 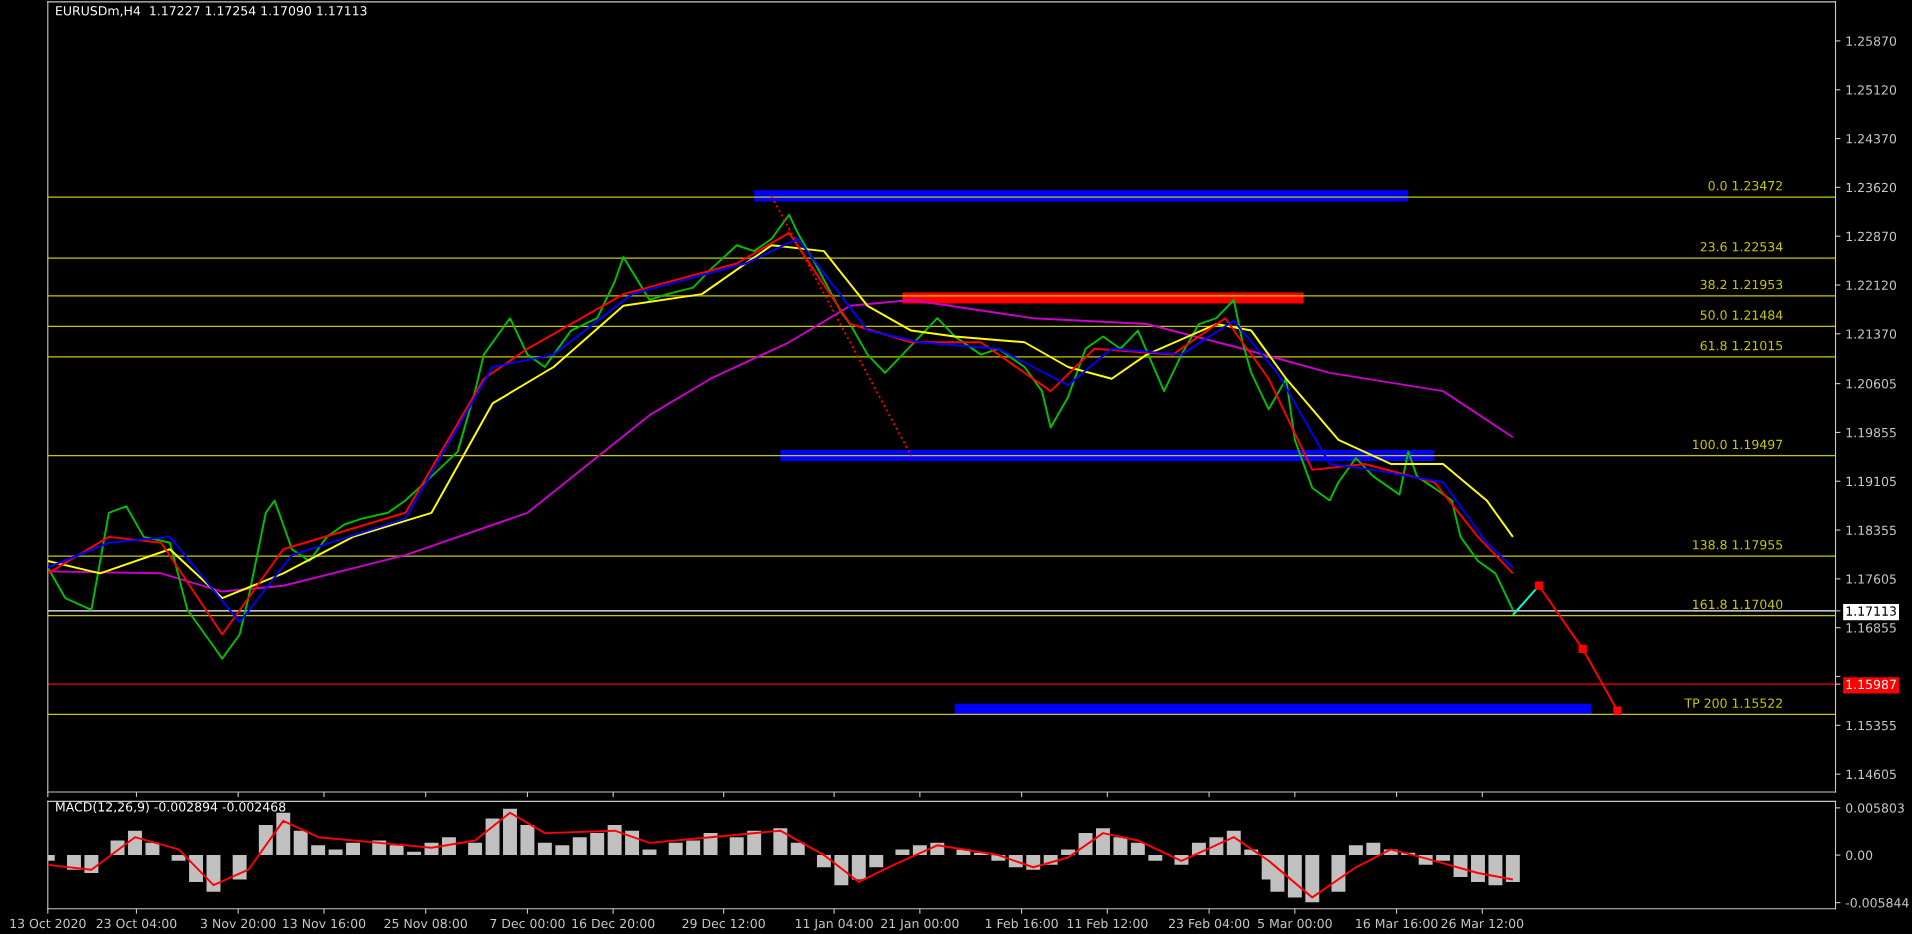 I want to click on ref-line-label: 38.2 1.21953, so click(x=1741, y=284).